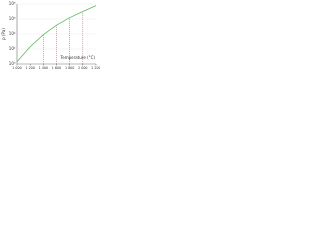 Image resolution: width=320 pixels, height=240 pixels. I want to click on y-axis-label: p (Pa), so click(3, 34).